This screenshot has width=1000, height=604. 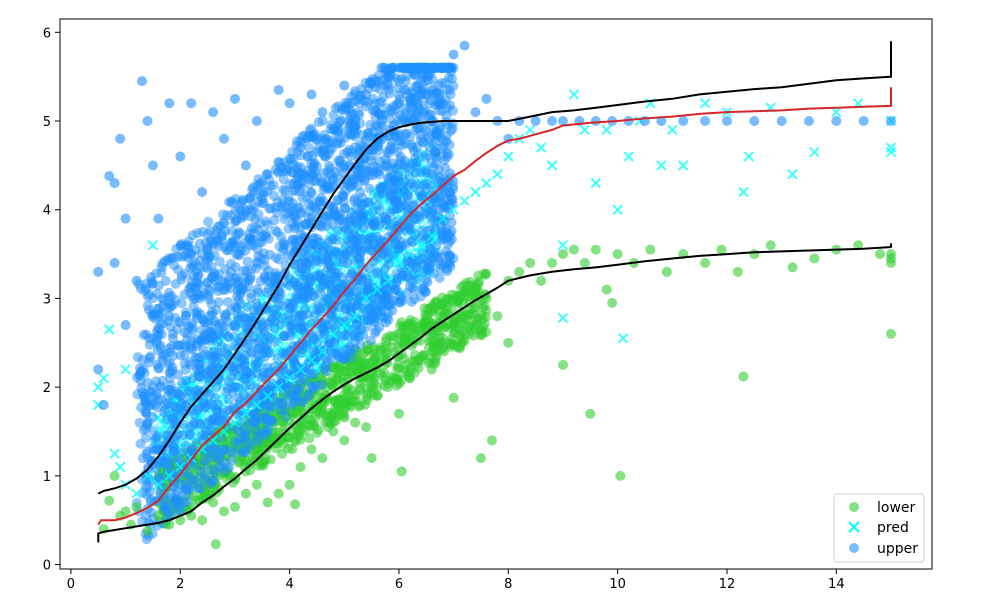 I want to click on x-tick-label-3: 6, so click(x=399, y=584).